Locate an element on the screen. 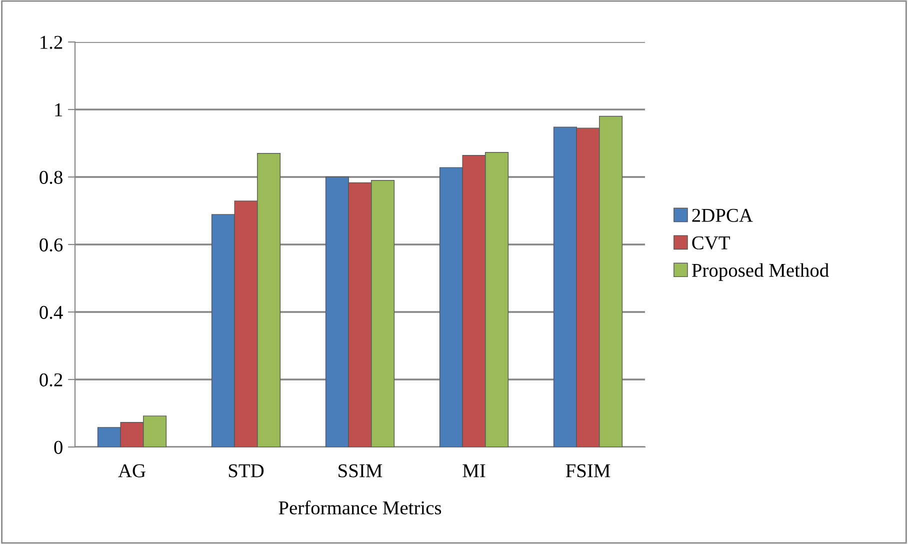  legend-label: 2DPCA is located at coordinates (722, 215).